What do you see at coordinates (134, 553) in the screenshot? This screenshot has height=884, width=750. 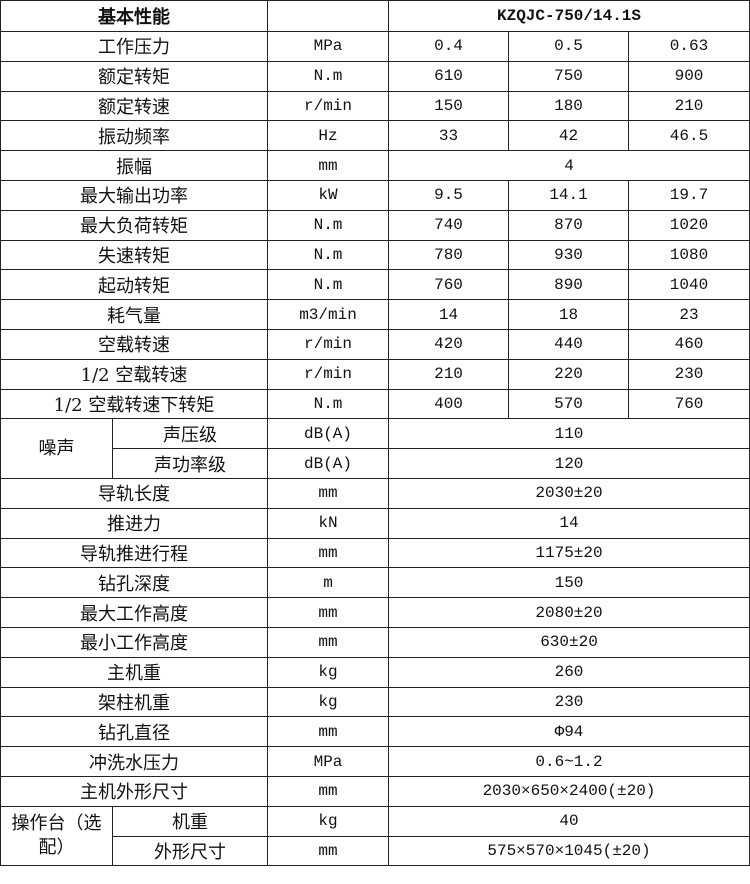 I see `param-label: 导轨推进行程` at bounding box center [134, 553].